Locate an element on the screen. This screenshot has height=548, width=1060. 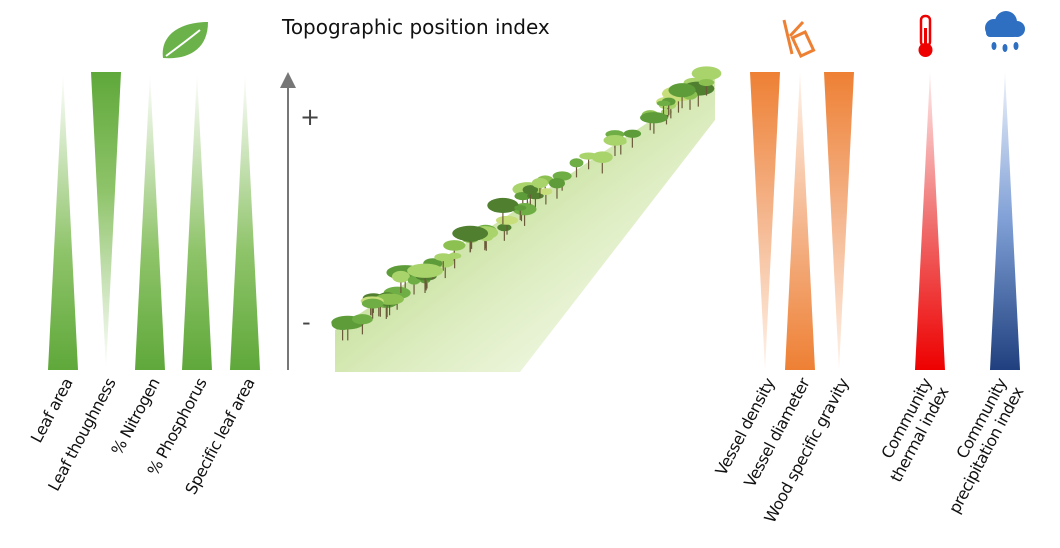
wood-icon is located at coordinates (799, 39).